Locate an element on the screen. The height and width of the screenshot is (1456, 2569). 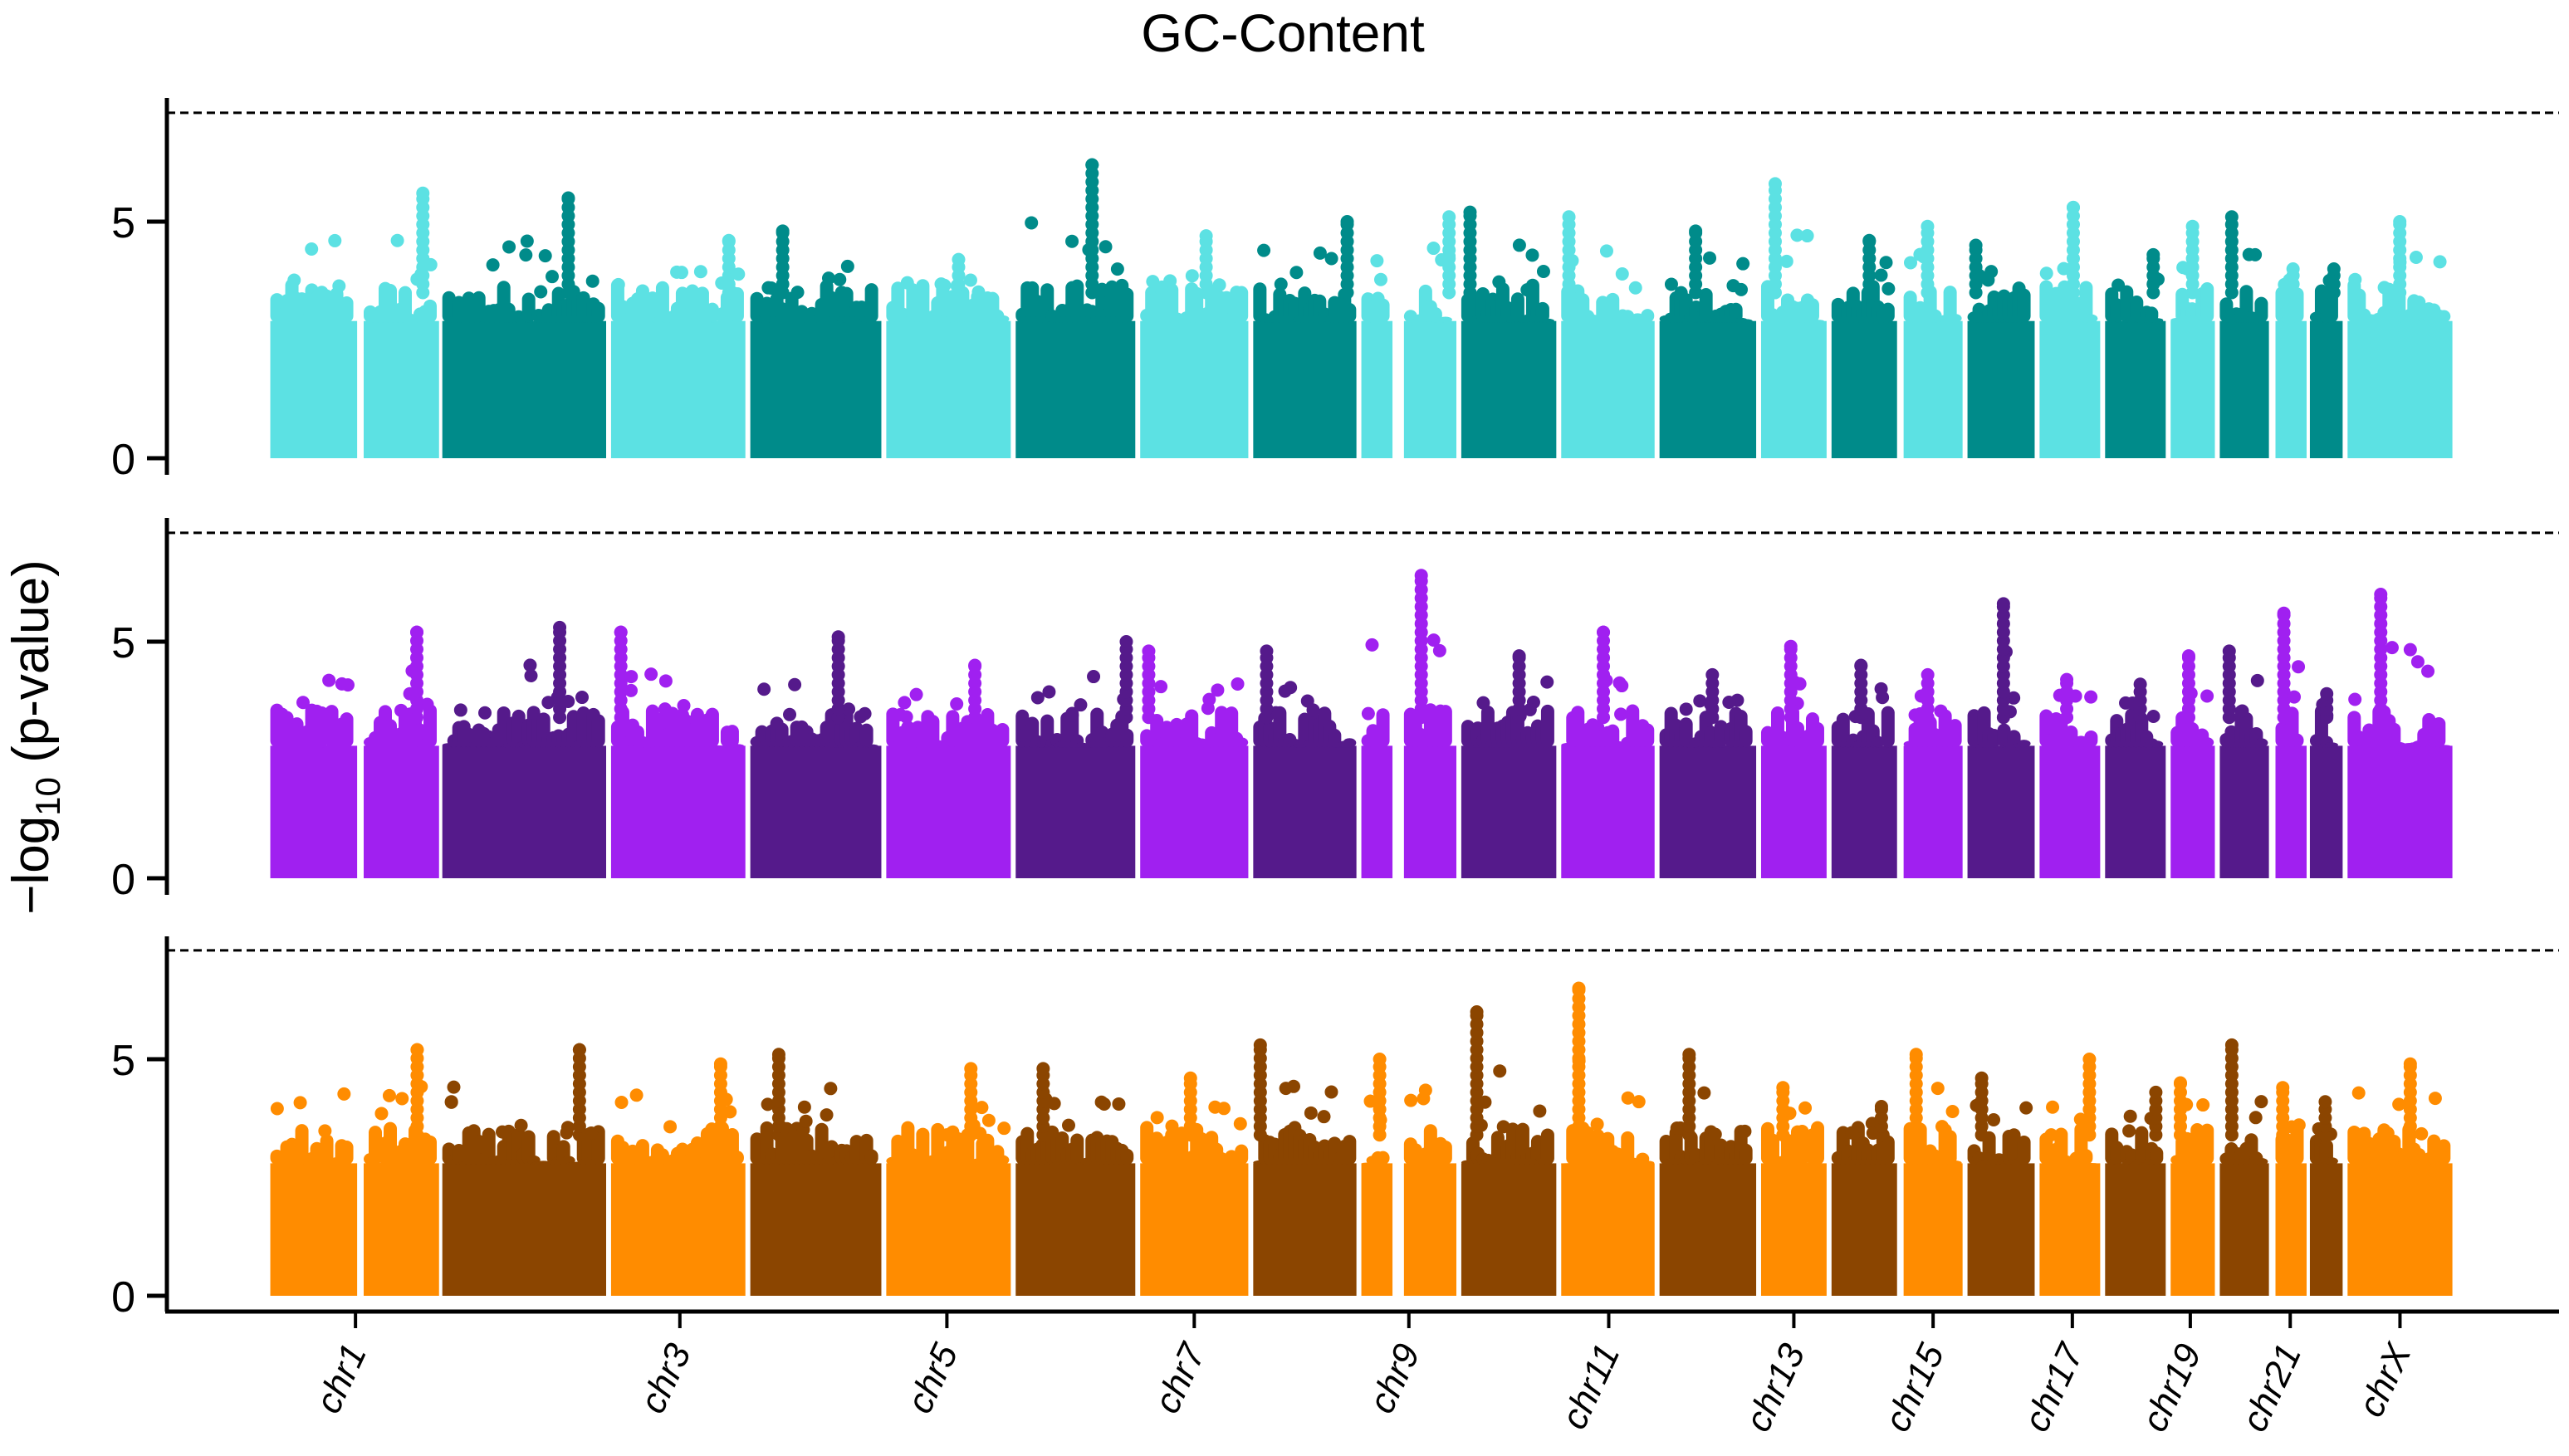
chromosome-chr10 is located at coordinates (1509, 763).